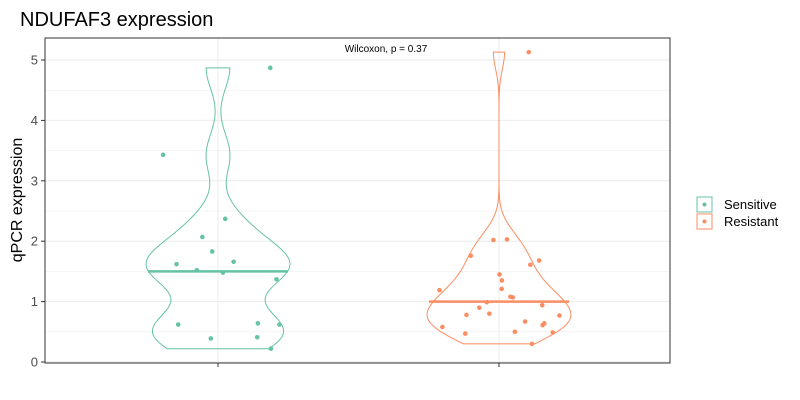 The image size is (800, 400). I want to click on y-tick-label: 3, so click(34, 180).